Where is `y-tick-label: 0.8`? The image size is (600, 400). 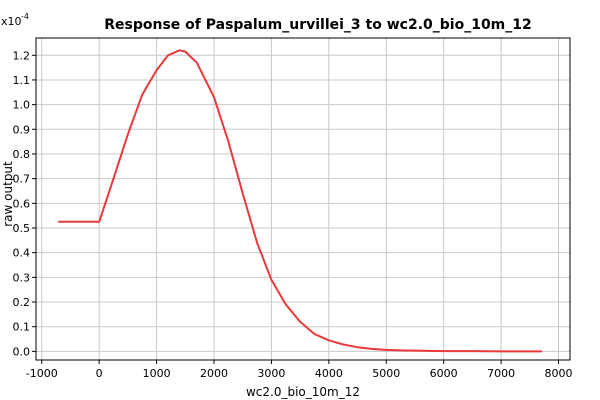
y-tick-label: 0.8 is located at coordinates (22, 154).